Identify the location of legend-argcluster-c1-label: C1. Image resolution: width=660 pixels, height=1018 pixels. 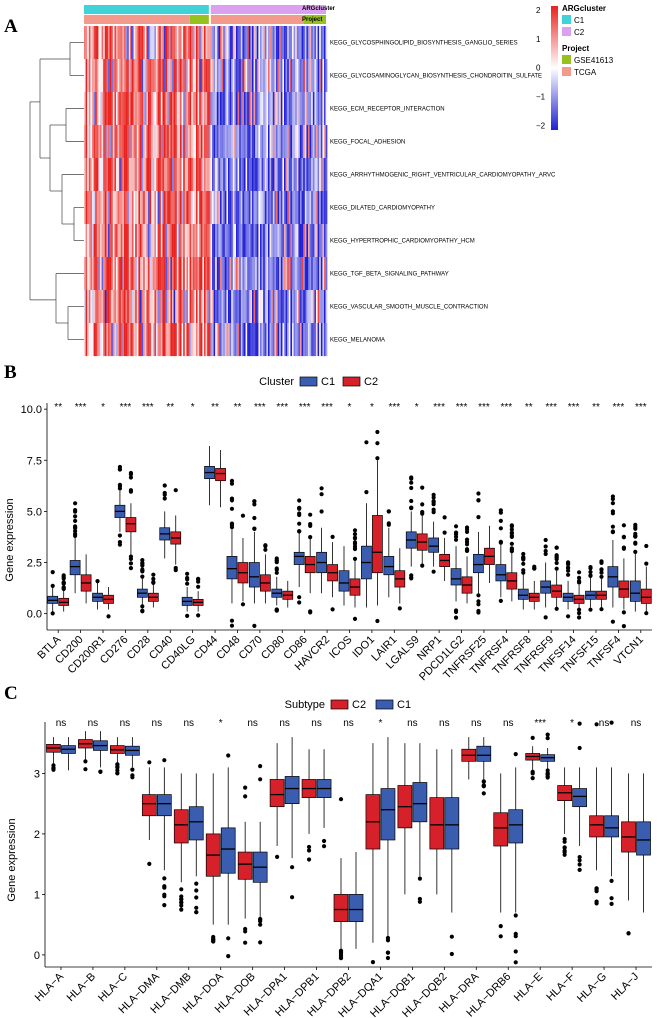
(579, 20).